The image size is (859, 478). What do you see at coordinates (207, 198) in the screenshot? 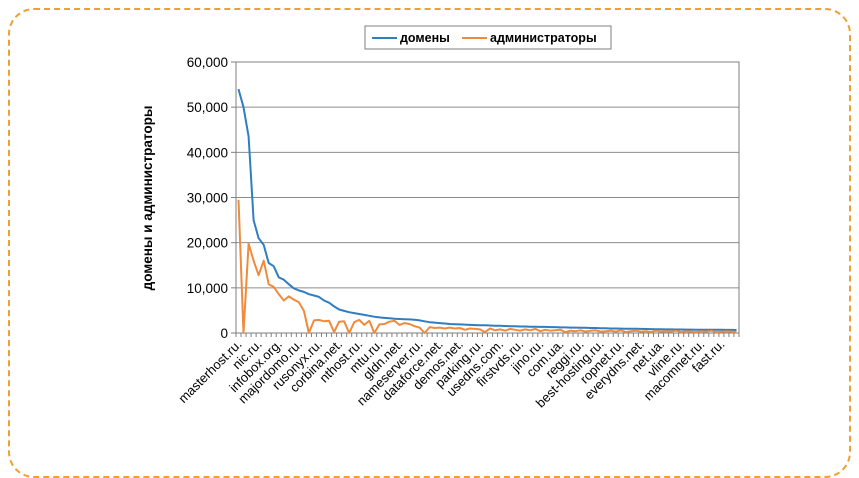
I see `y-tick-label: 30,000` at bounding box center [207, 198].